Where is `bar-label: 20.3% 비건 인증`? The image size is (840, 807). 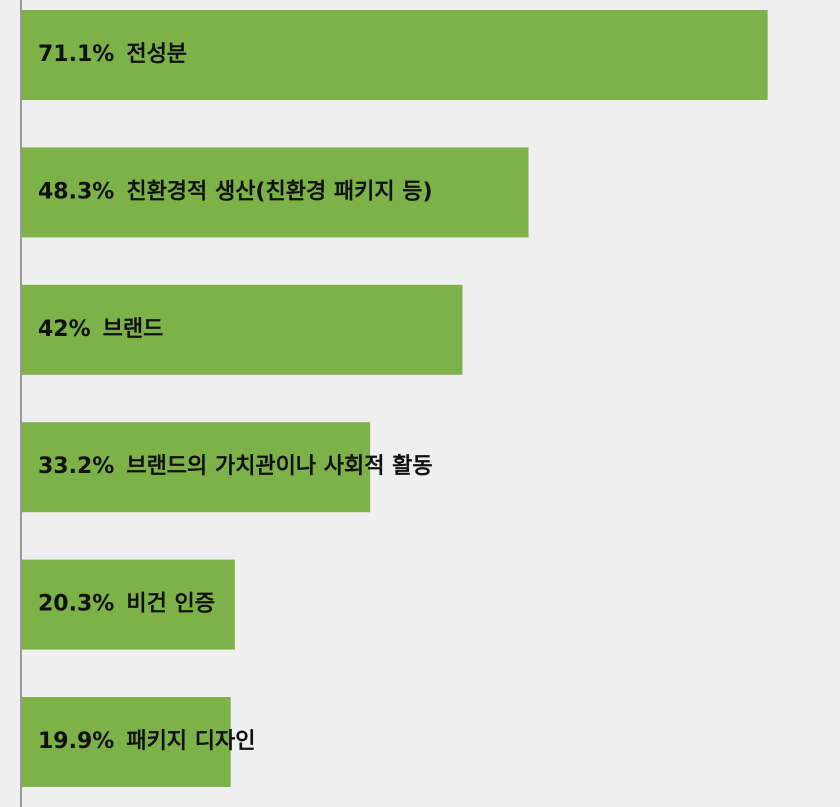
bar-label: 20.3% 비건 인증 is located at coordinates (126, 604).